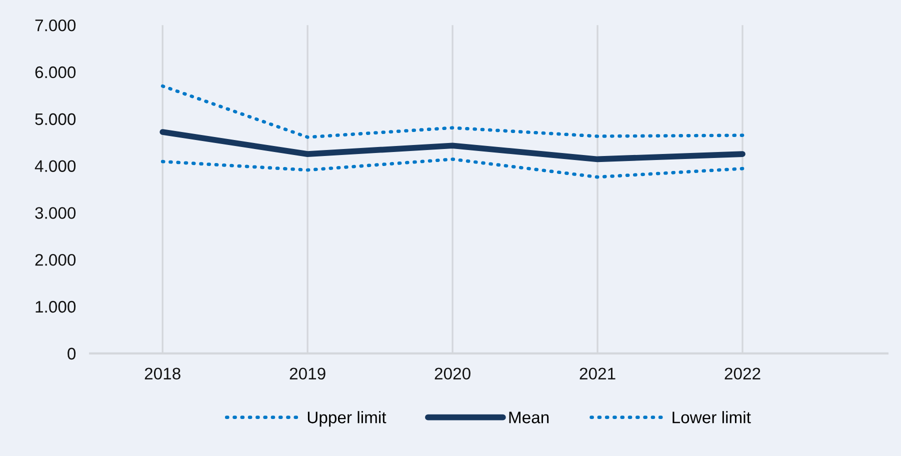 The width and height of the screenshot is (901, 456). I want to click on legend-label: Upper limit, so click(347, 419).